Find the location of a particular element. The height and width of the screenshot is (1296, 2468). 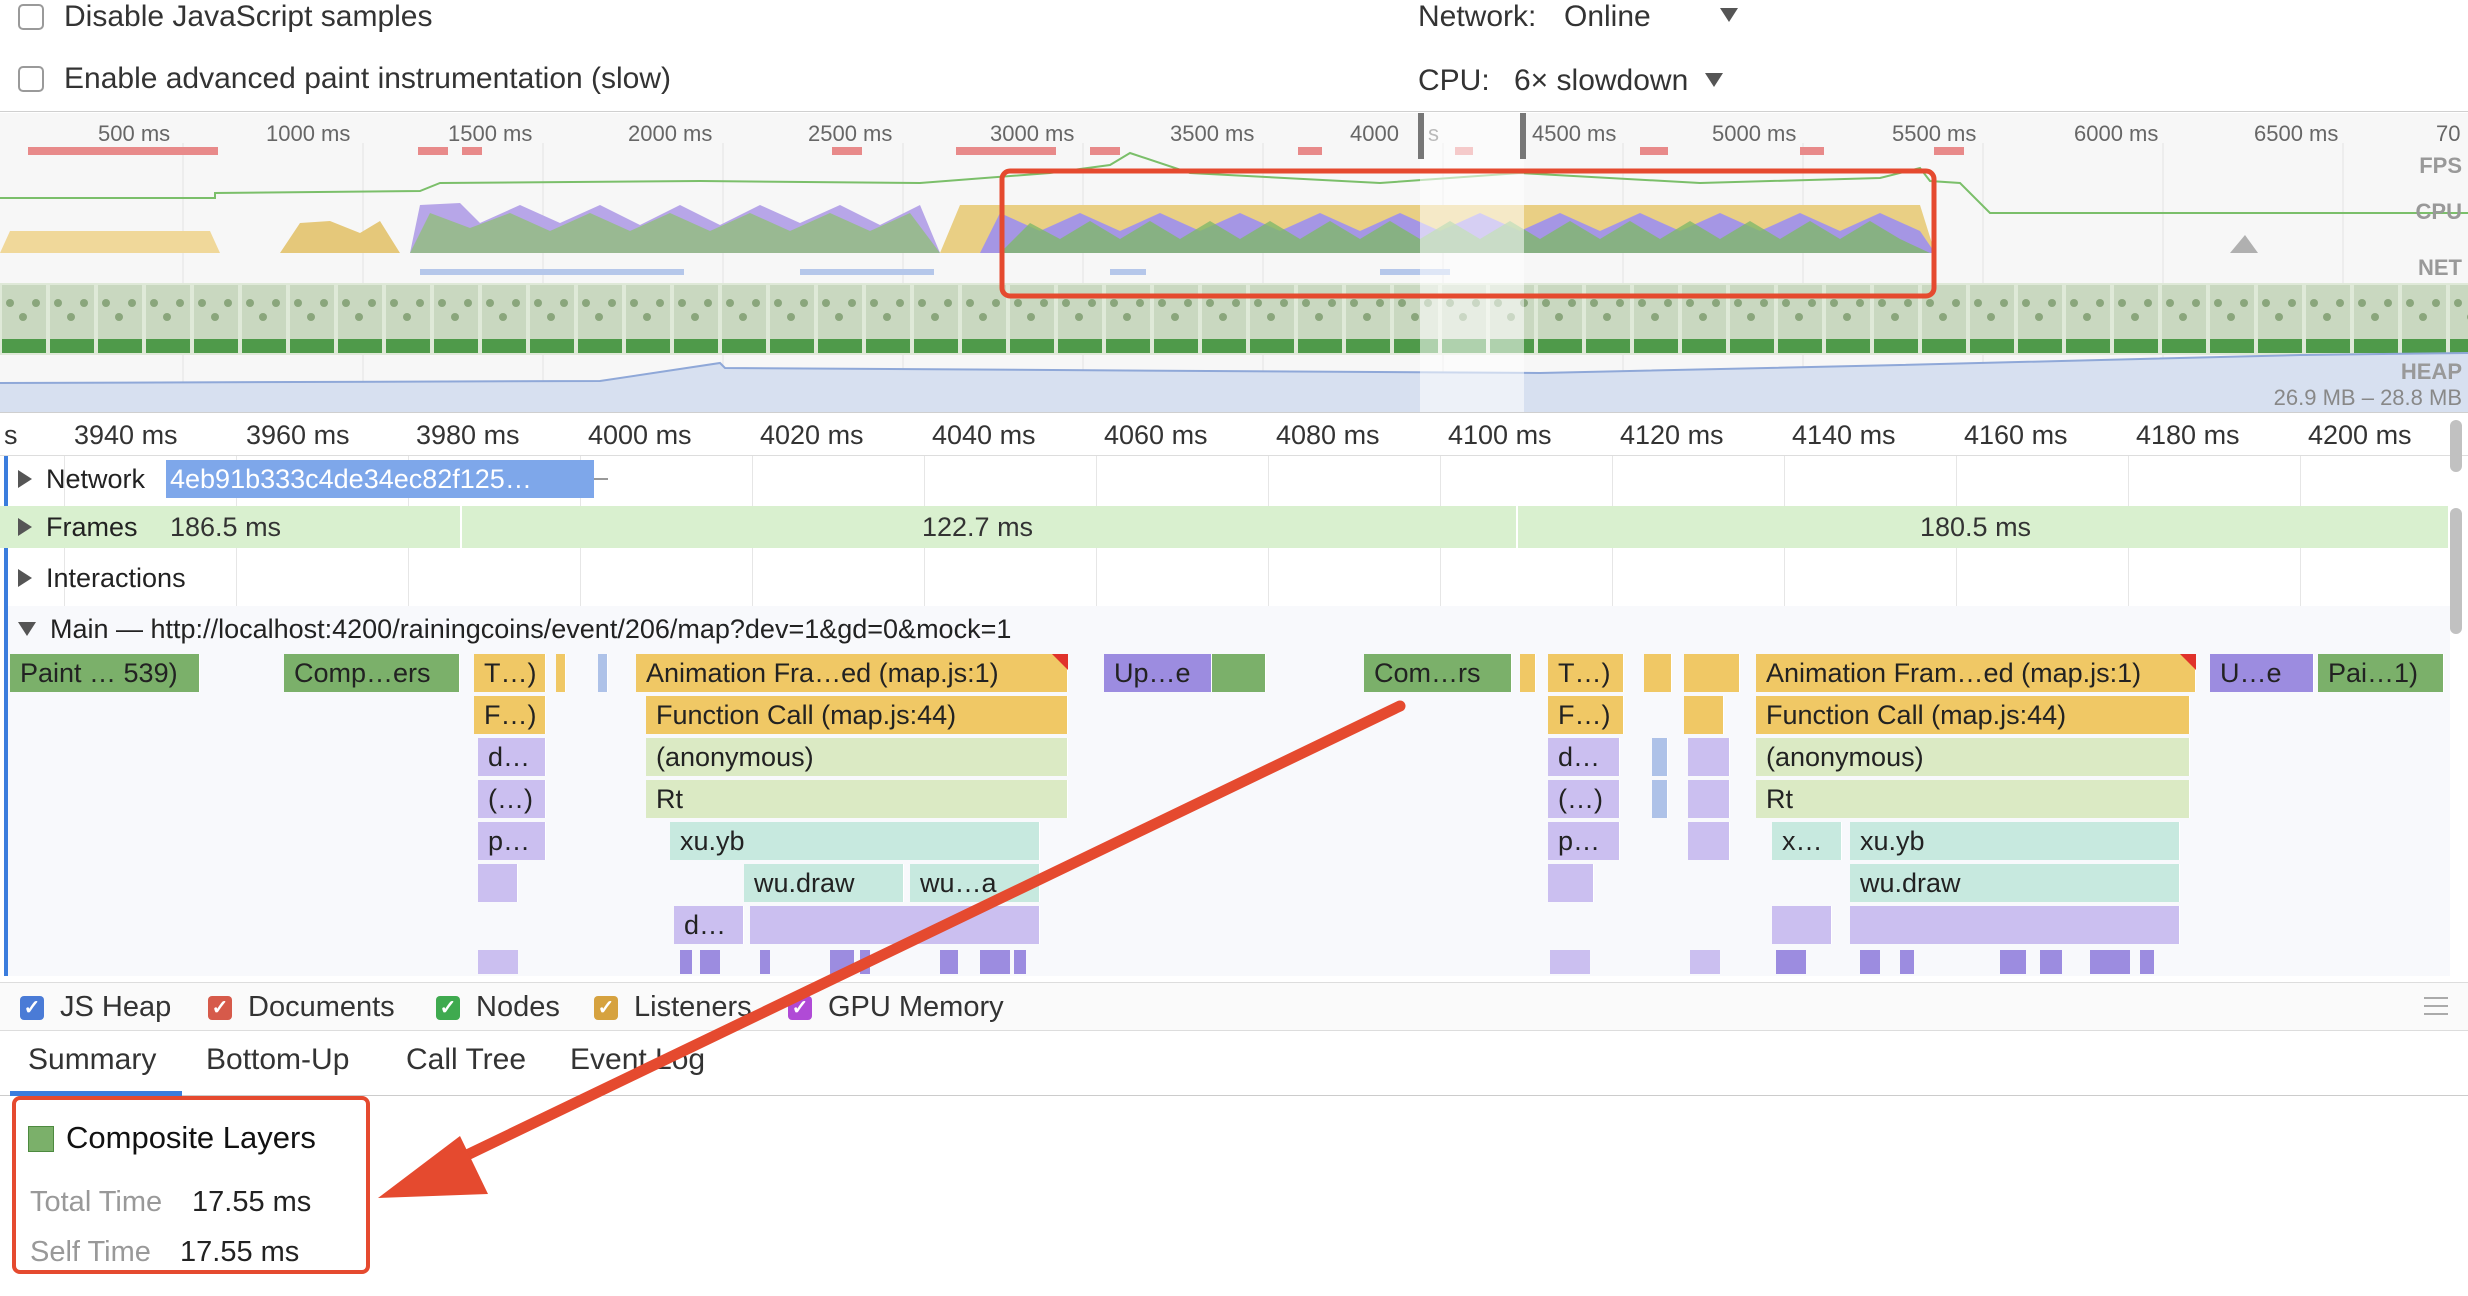

network-label: Network: is located at coordinates (1477, 16).